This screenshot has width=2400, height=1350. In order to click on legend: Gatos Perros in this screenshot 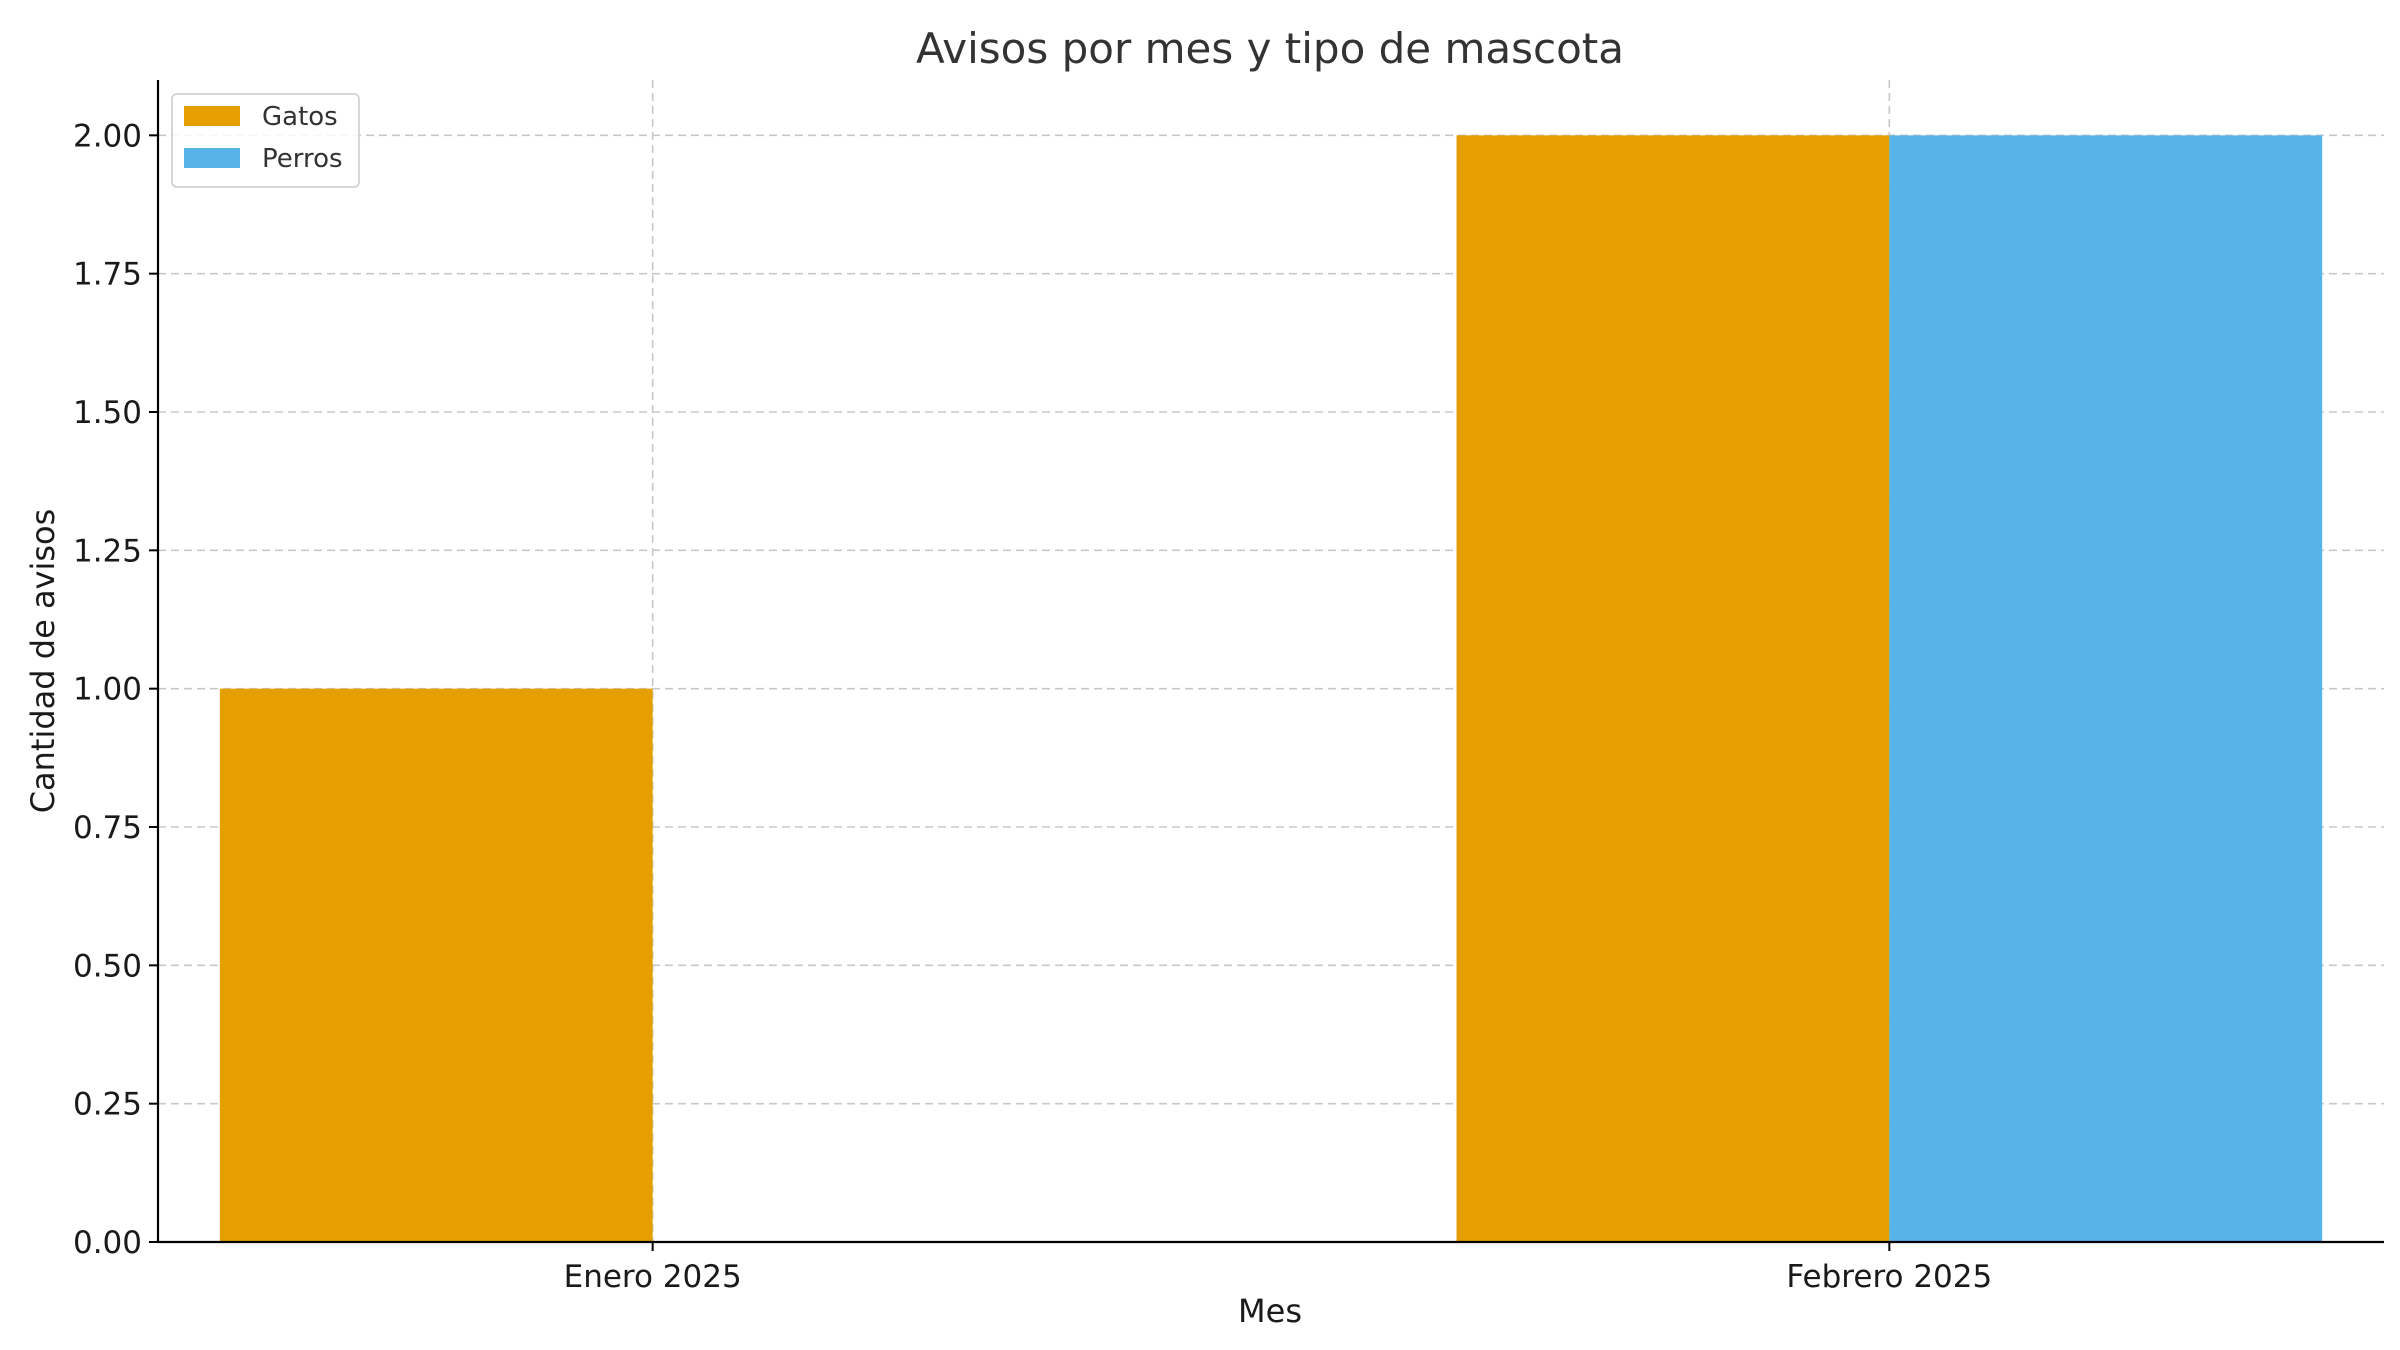, I will do `click(265, 140)`.